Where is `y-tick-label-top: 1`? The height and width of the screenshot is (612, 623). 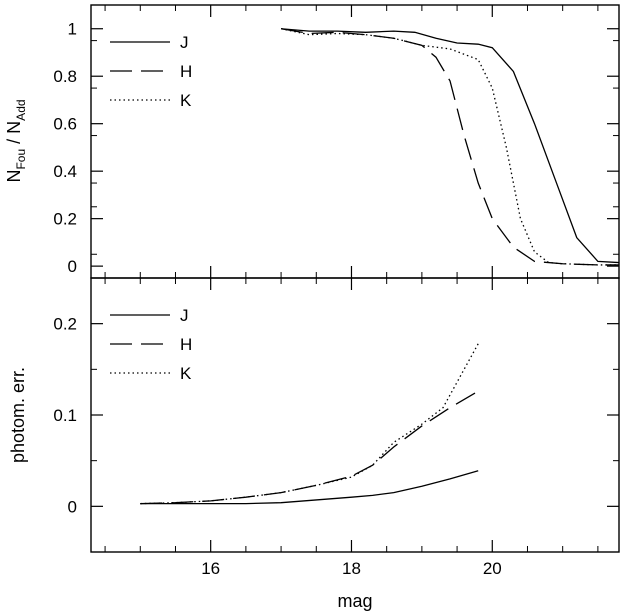
y-tick-label-top: 1 is located at coordinates (72, 29).